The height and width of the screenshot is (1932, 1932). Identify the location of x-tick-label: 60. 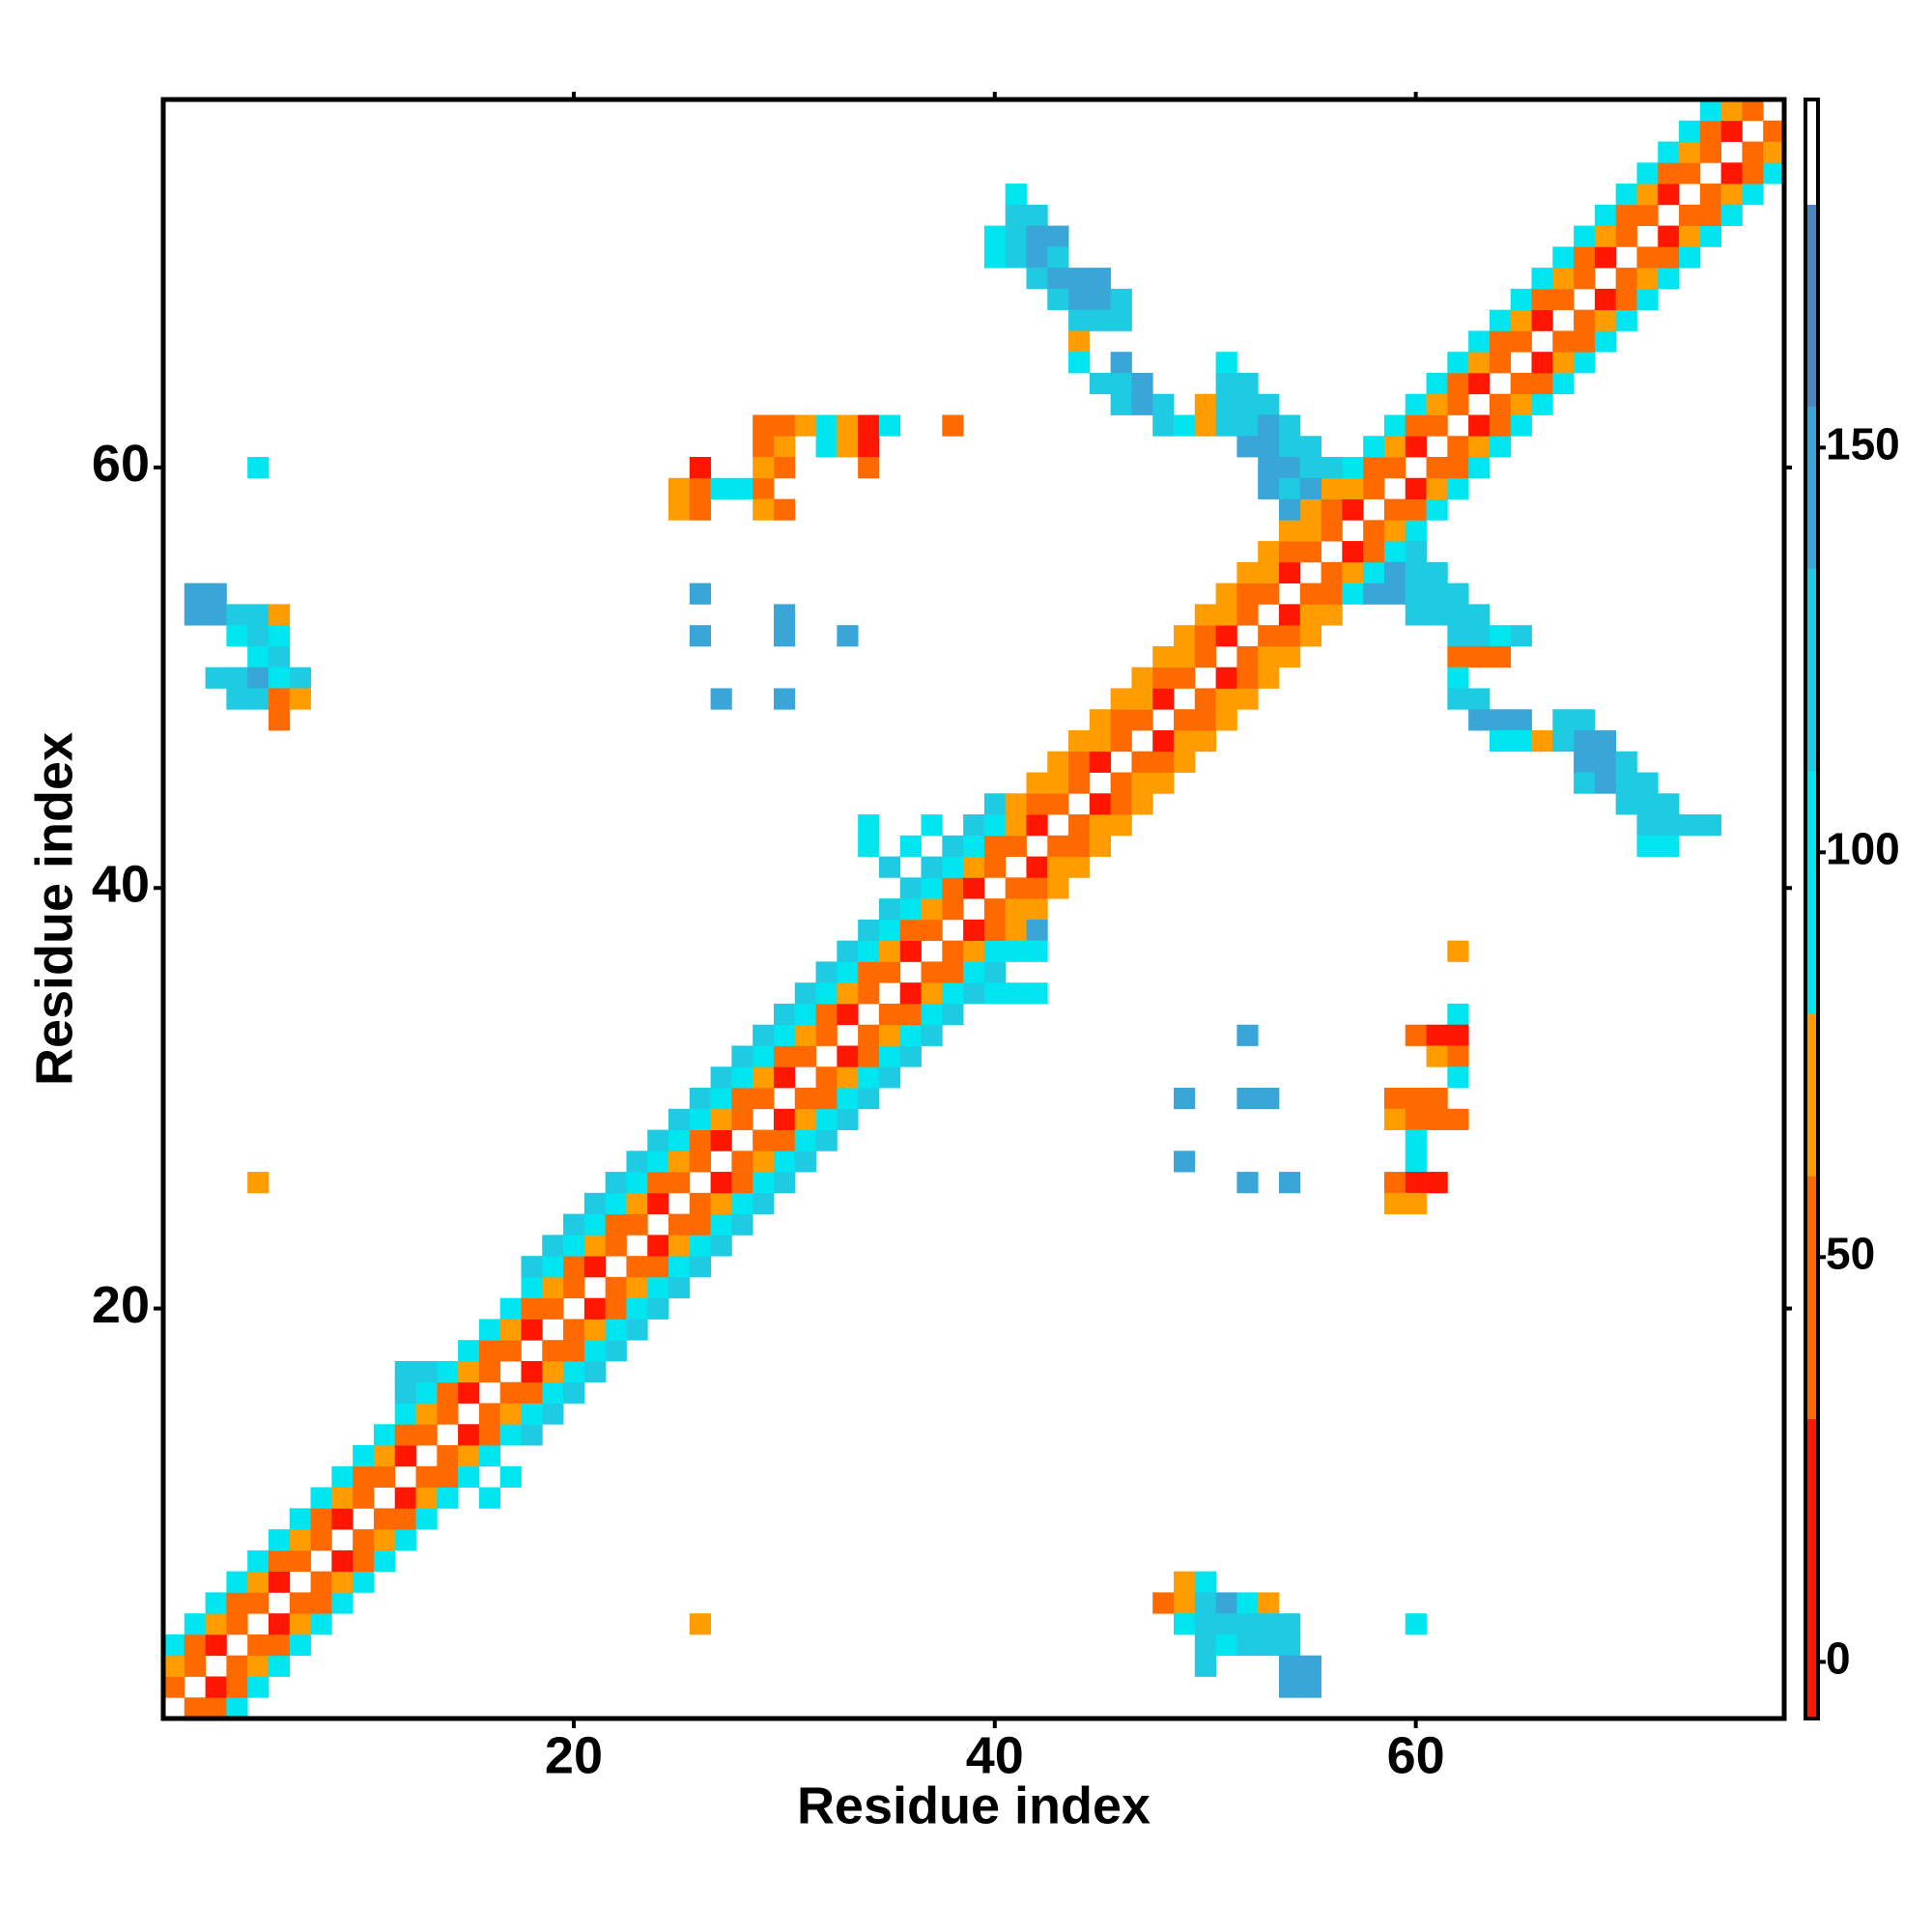
(1416, 1755).